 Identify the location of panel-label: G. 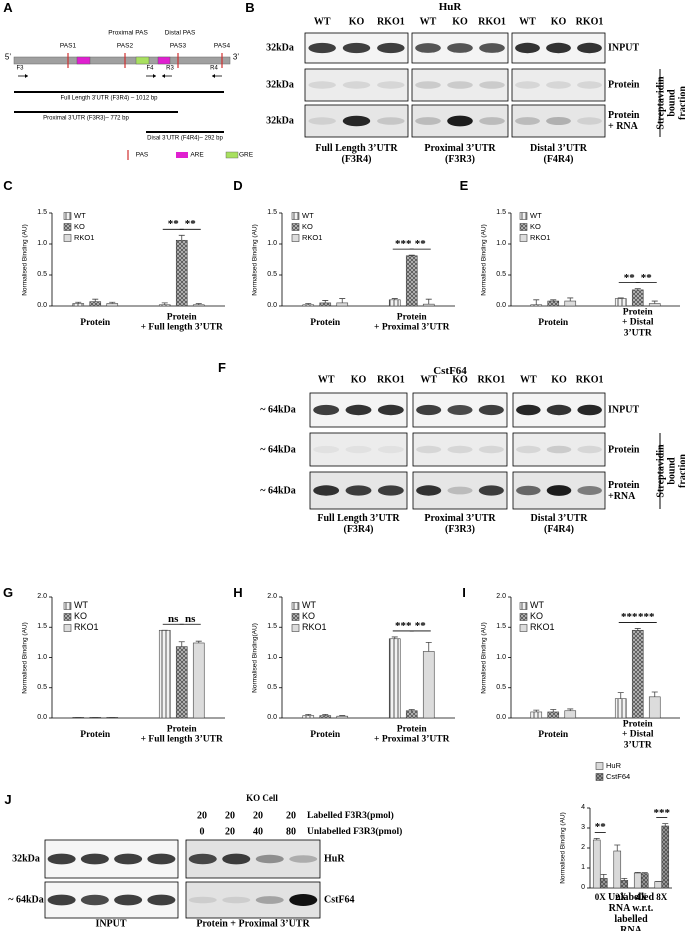
(8, 592).